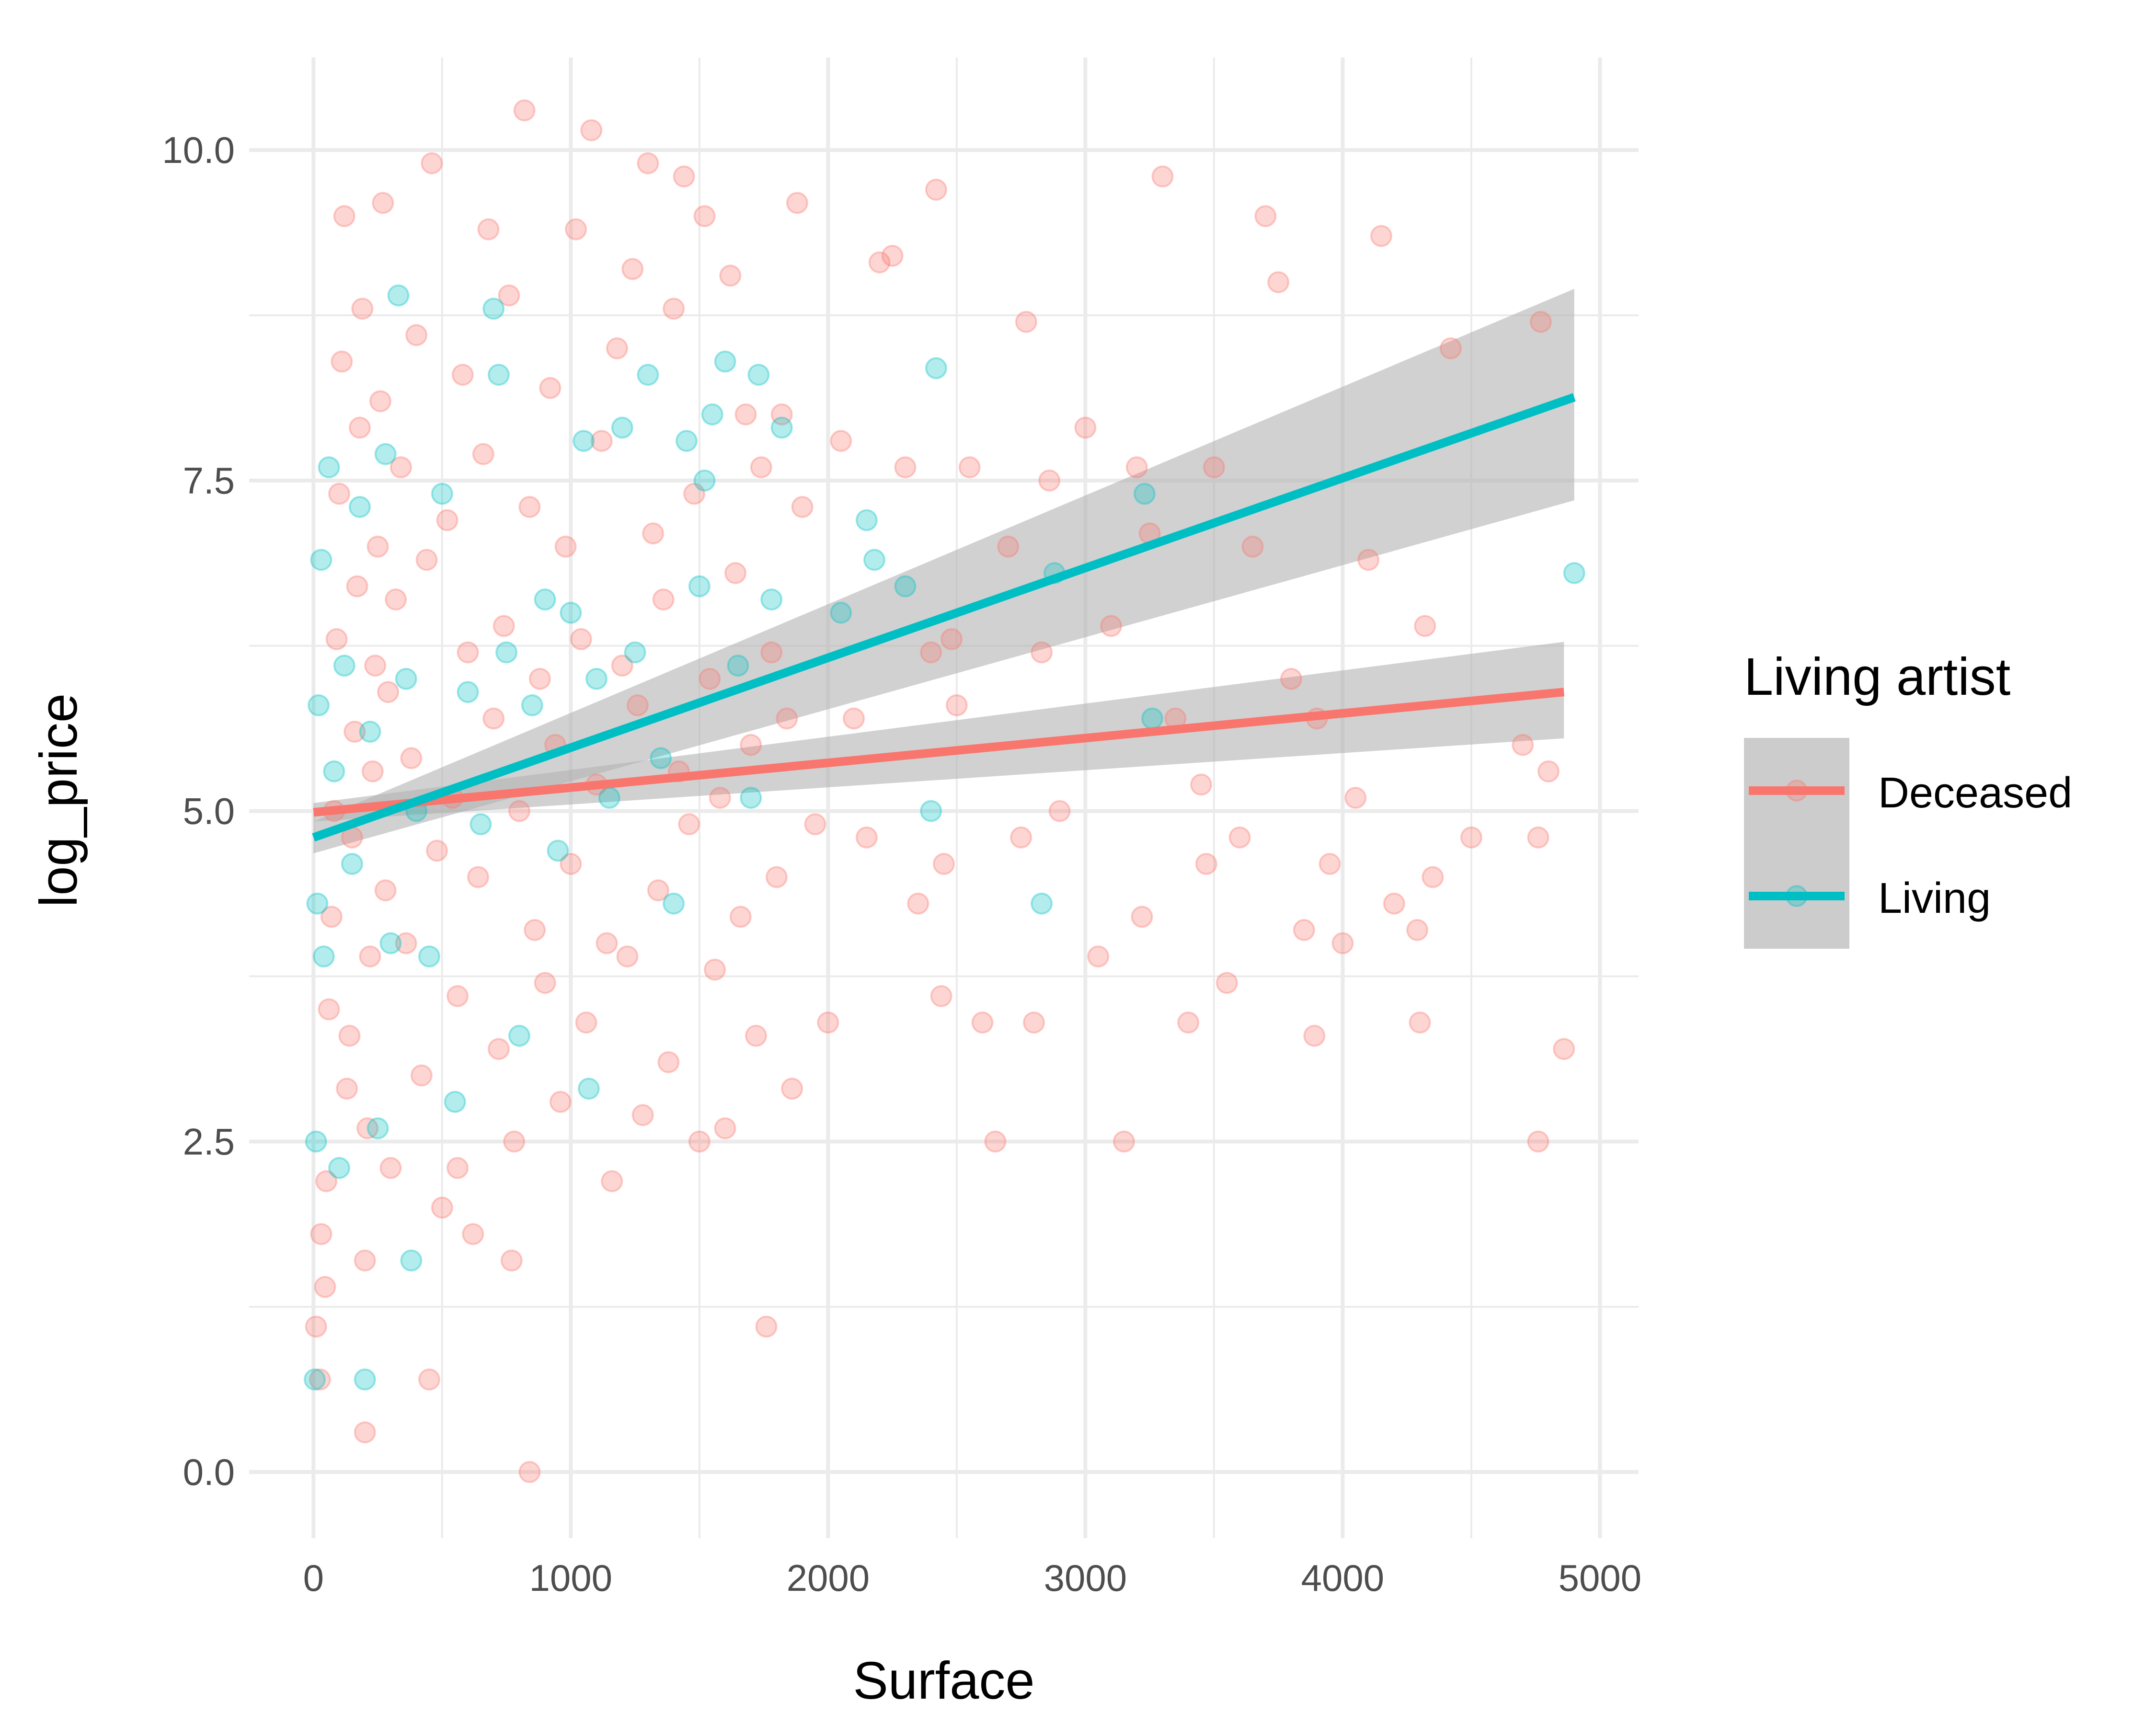 This screenshot has width=2156, height=1725. Describe the element at coordinates (209, 481) in the screenshot. I see `y-tick-label: 7.5` at that location.